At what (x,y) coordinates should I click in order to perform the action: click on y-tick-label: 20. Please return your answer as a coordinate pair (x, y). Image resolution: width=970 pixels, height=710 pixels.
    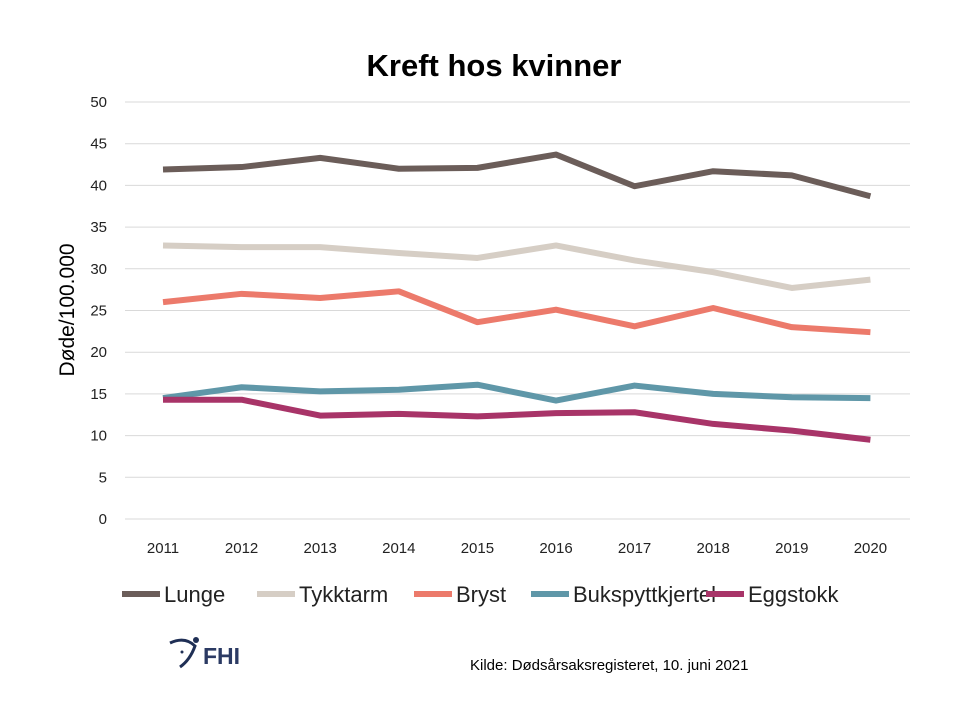
    Looking at the image, I should click on (98, 352).